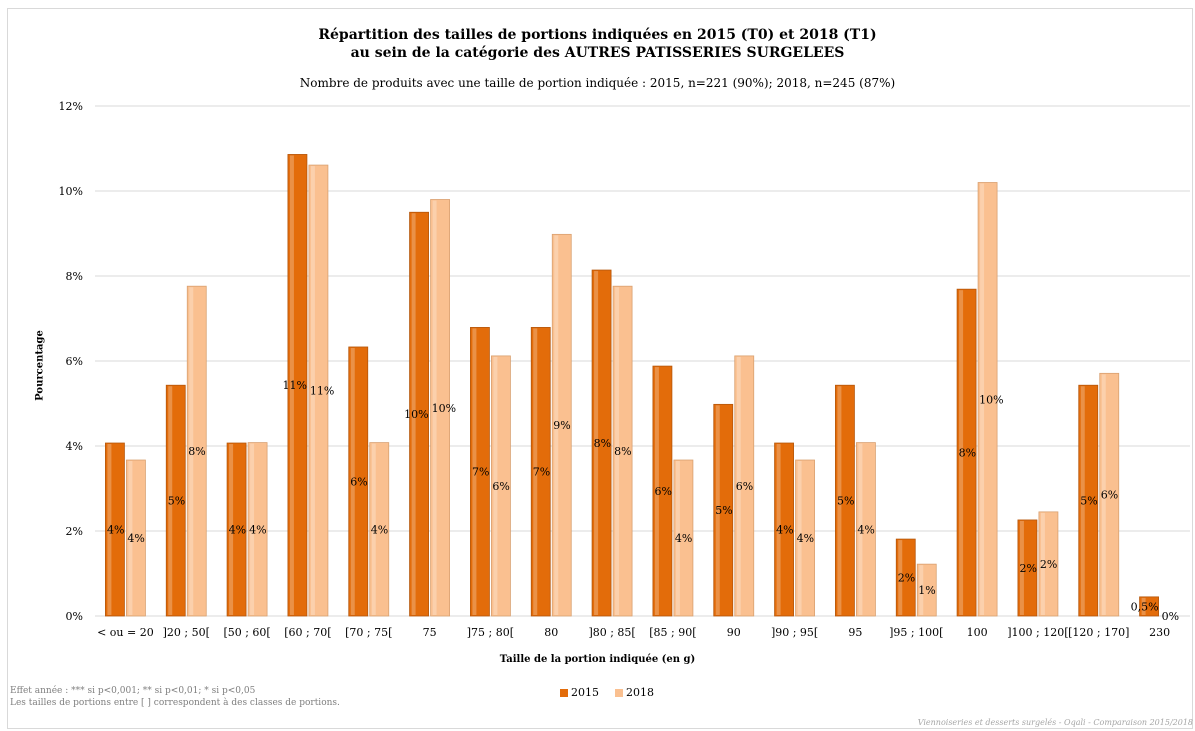  What do you see at coordinates (74, 531) in the screenshot?
I see `y-tick-label: 2%` at bounding box center [74, 531].